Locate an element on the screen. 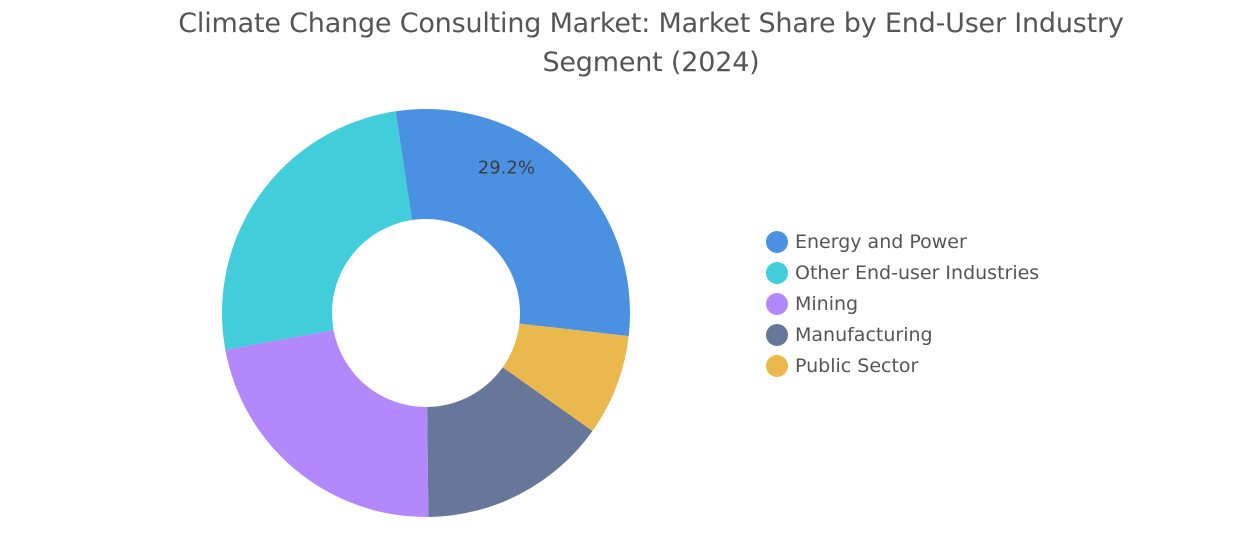 The width and height of the screenshot is (1243, 555). donut-slice-public-sector is located at coordinates (565, 377).